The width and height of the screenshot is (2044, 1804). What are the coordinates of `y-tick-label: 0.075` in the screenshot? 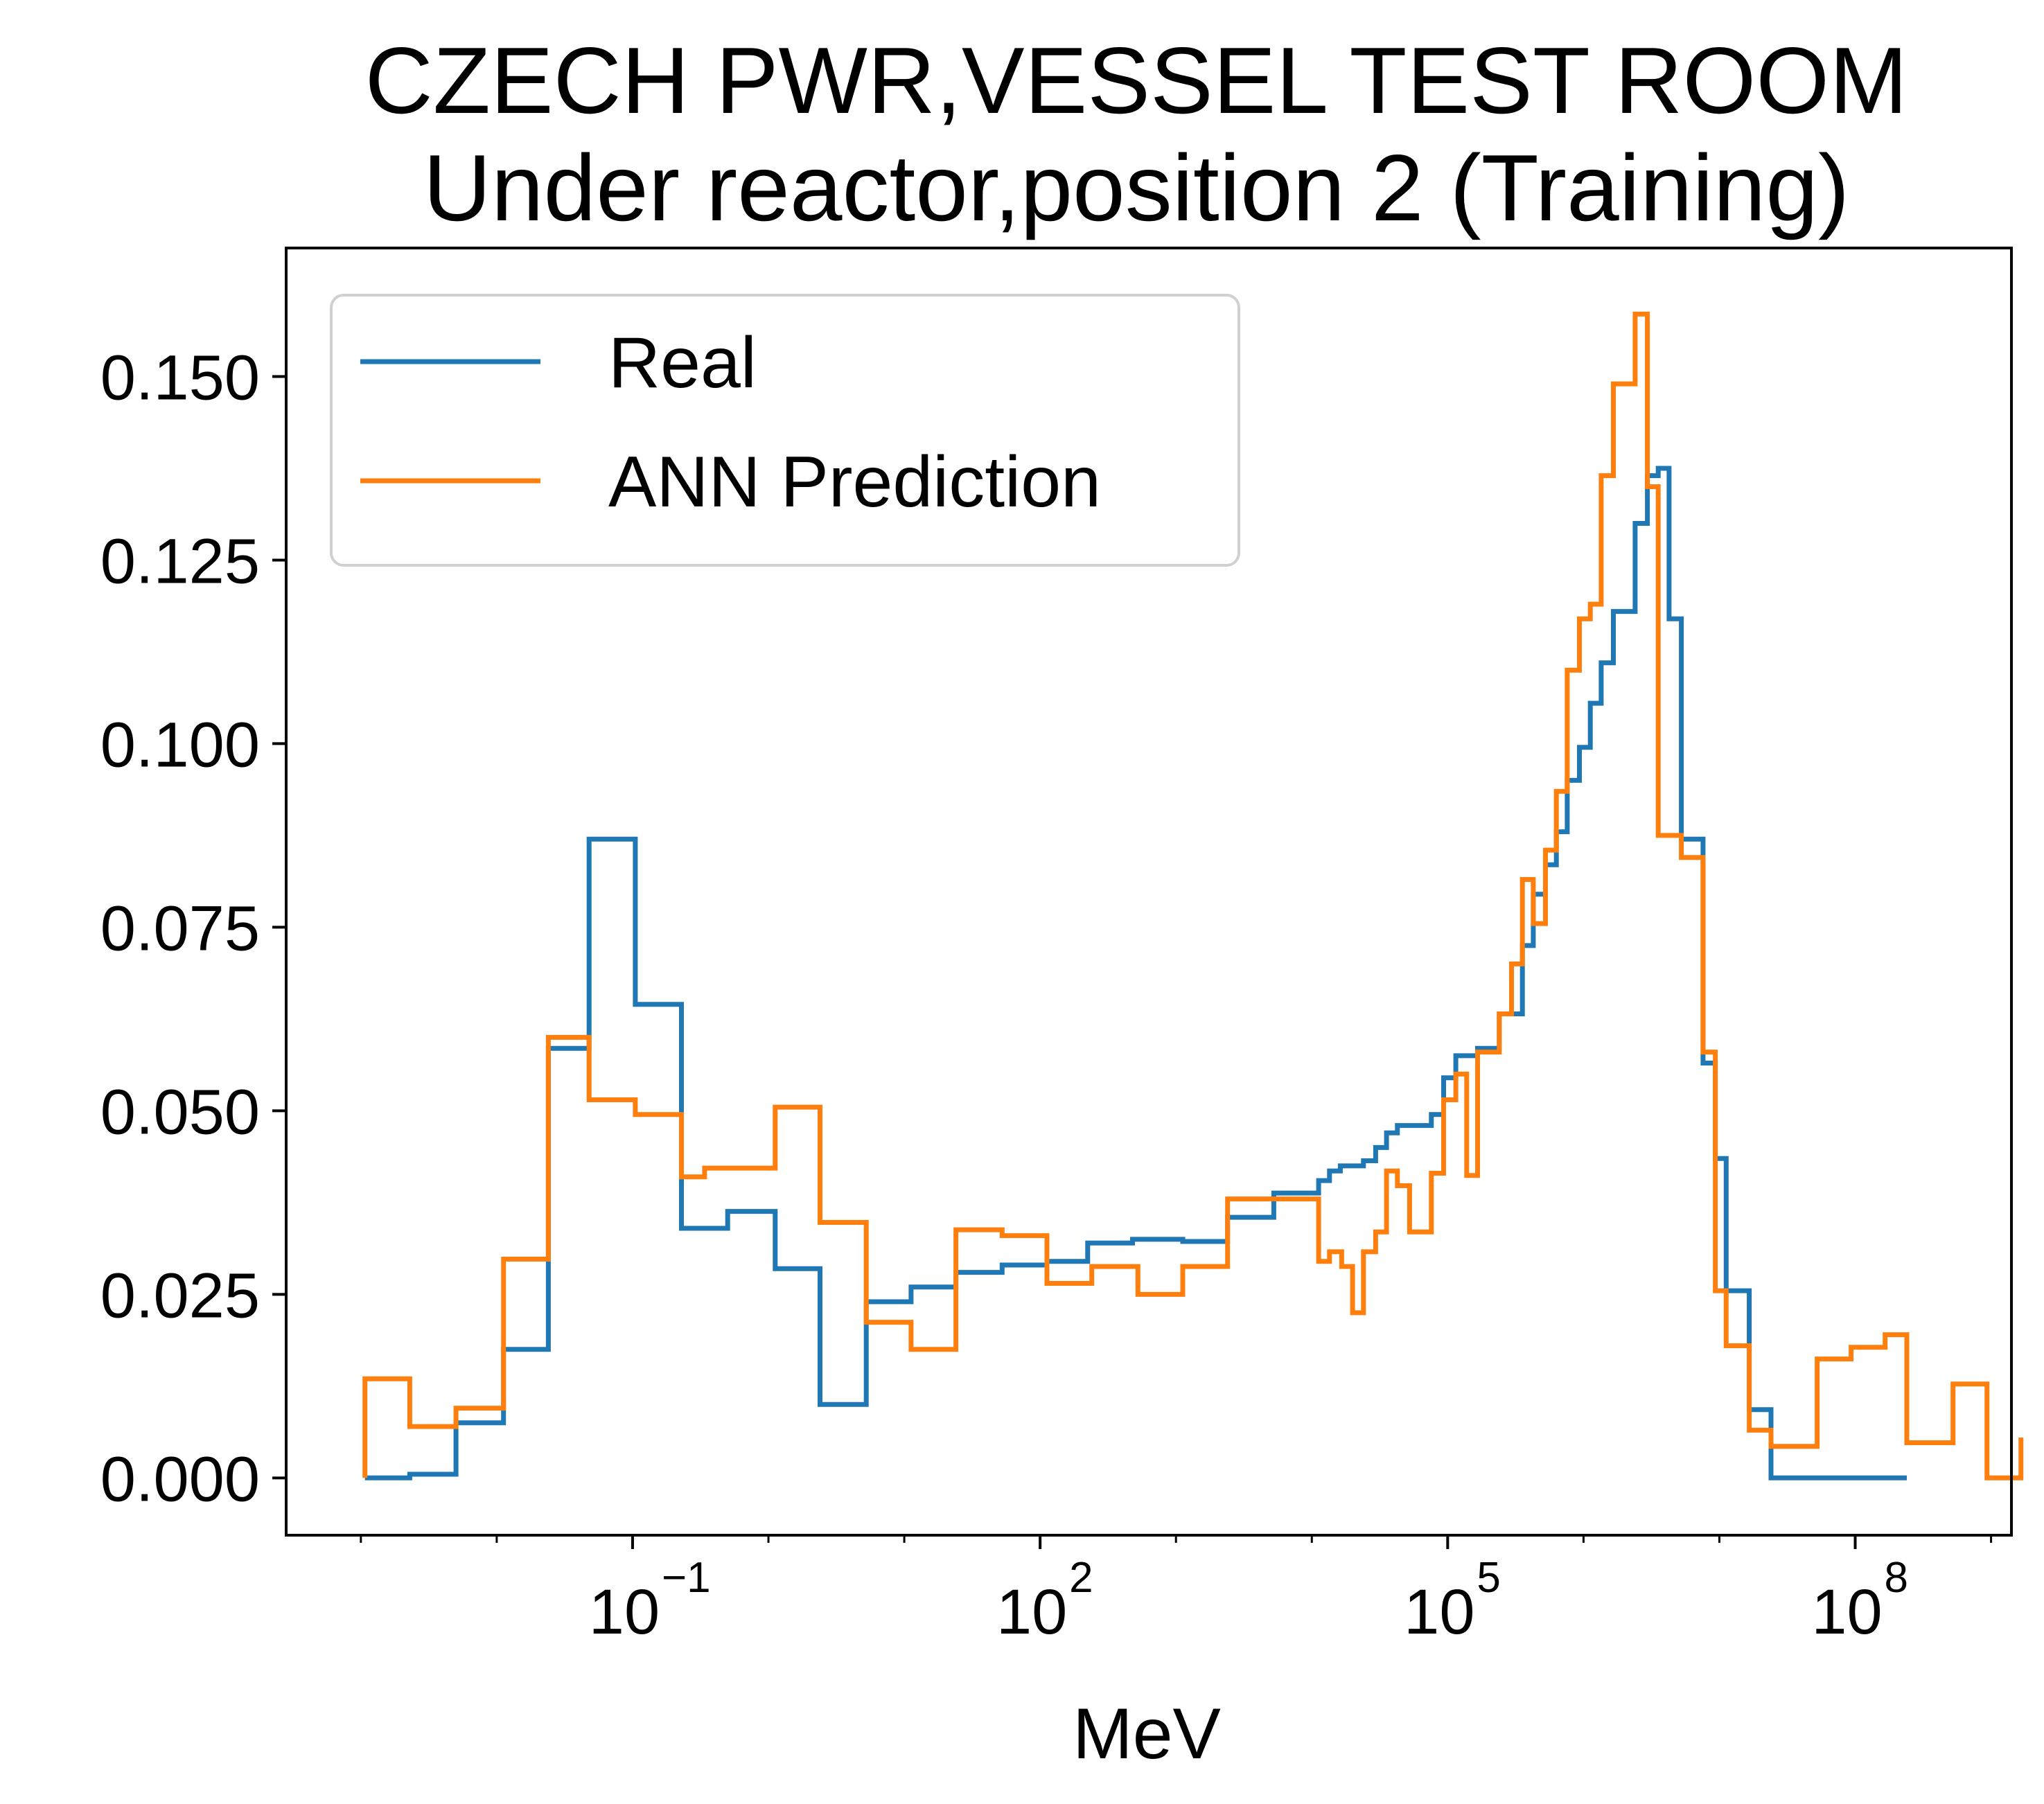 It's located at (180, 928).